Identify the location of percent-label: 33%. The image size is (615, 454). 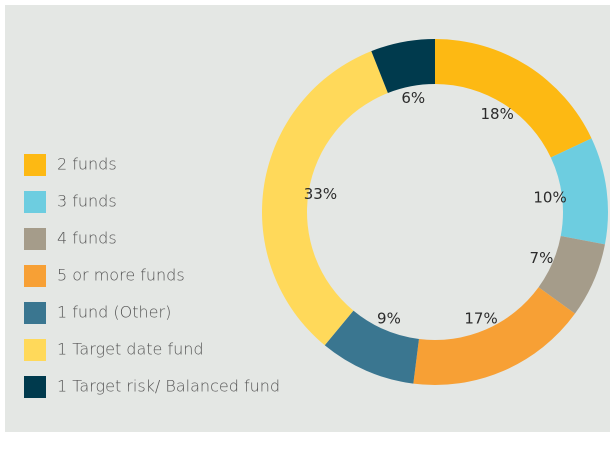
(320, 193).